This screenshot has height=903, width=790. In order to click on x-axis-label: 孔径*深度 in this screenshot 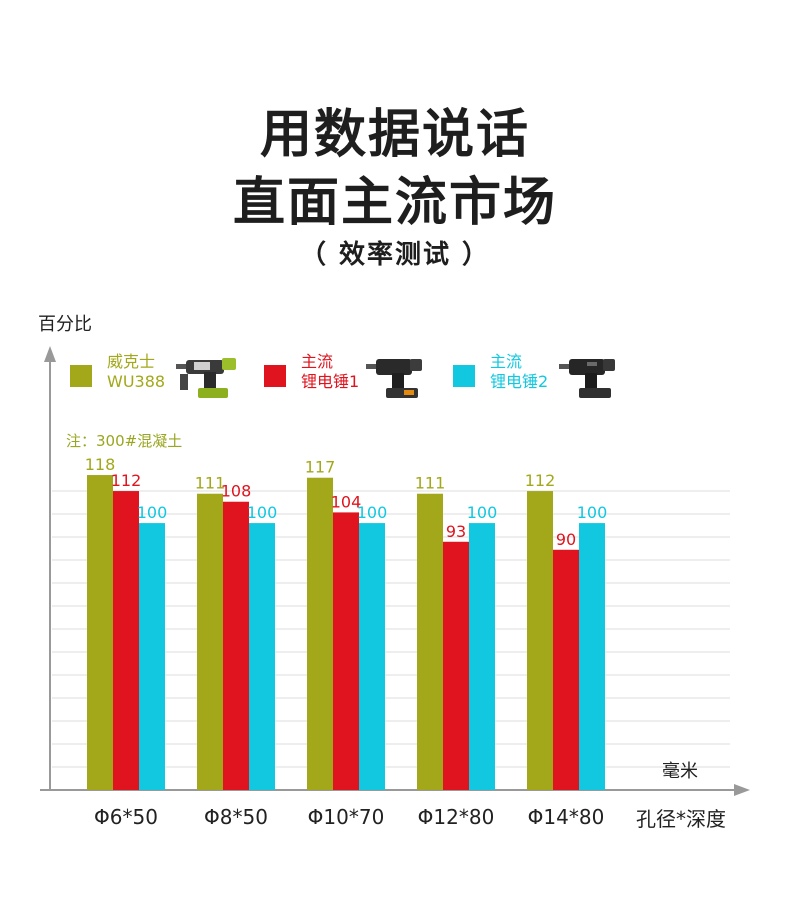, I will do `click(681, 819)`.